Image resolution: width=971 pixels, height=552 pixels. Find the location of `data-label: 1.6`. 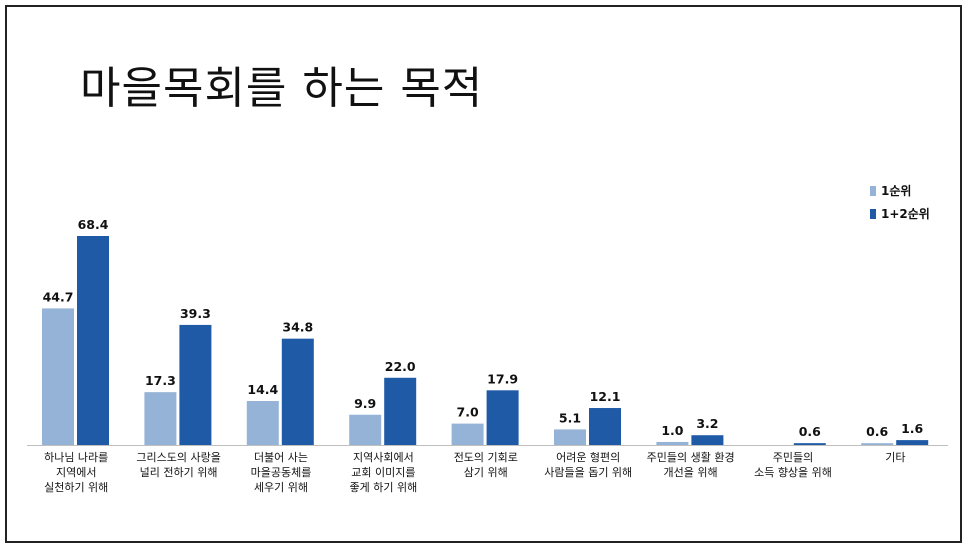

data-label: 1.6 is located at coordinates (912, 428).